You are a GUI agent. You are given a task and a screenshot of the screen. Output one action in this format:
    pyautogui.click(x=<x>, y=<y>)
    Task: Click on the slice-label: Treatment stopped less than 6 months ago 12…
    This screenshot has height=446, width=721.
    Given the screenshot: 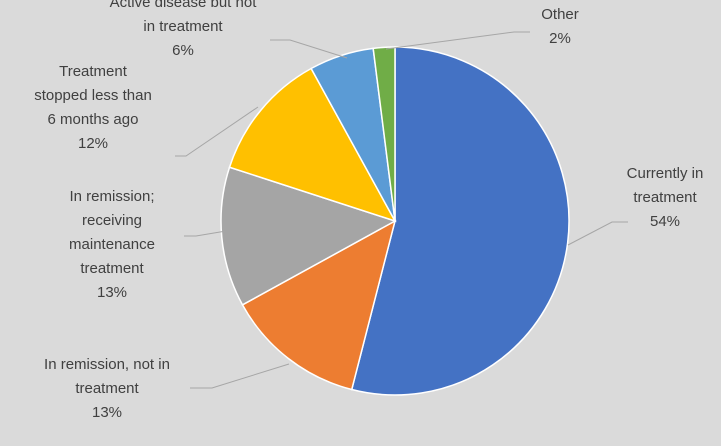 What is the action you would take?
    pyautogui.click(x=93, y=107)
    